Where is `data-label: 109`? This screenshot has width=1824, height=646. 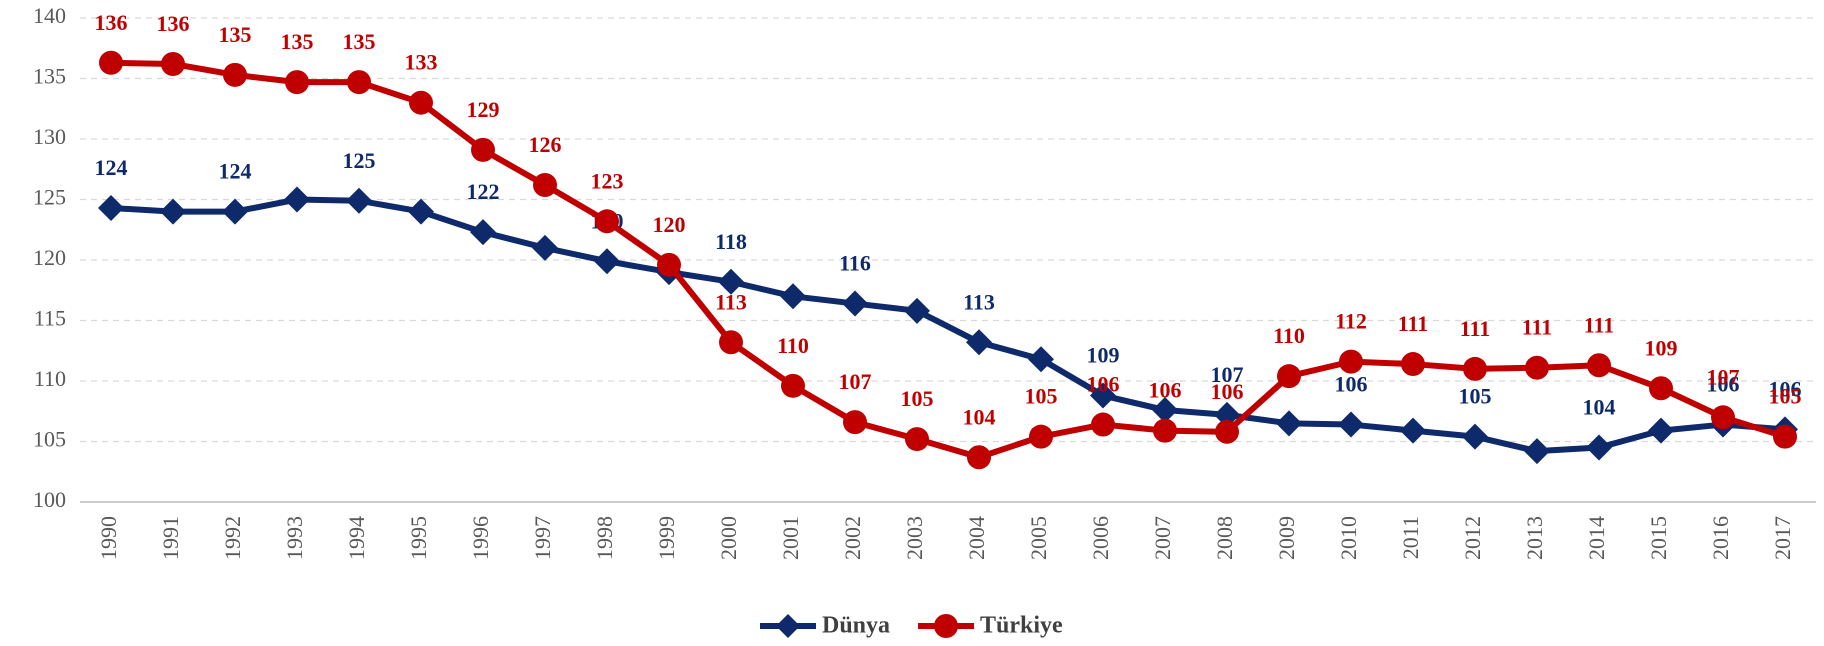 data-label: 109 is located at coordinates (1661, 347).